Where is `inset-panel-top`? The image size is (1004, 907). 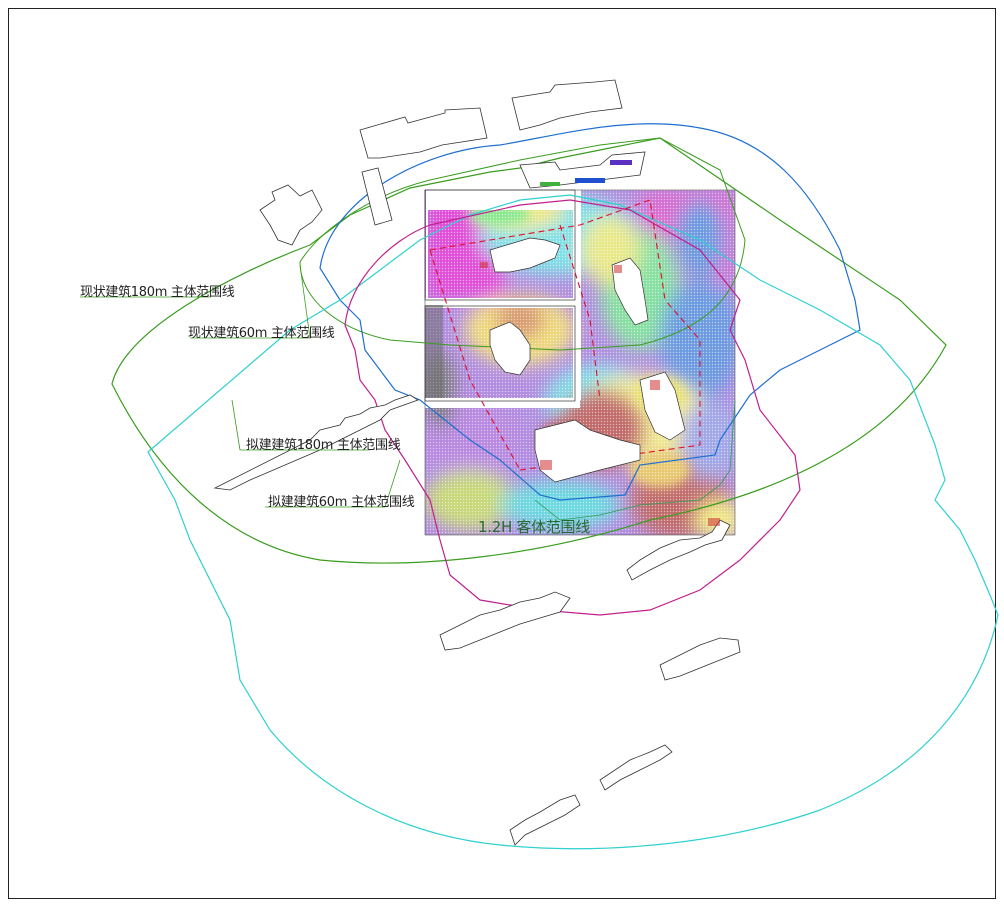
inset-panel-top is located at coordinates (500, 245).